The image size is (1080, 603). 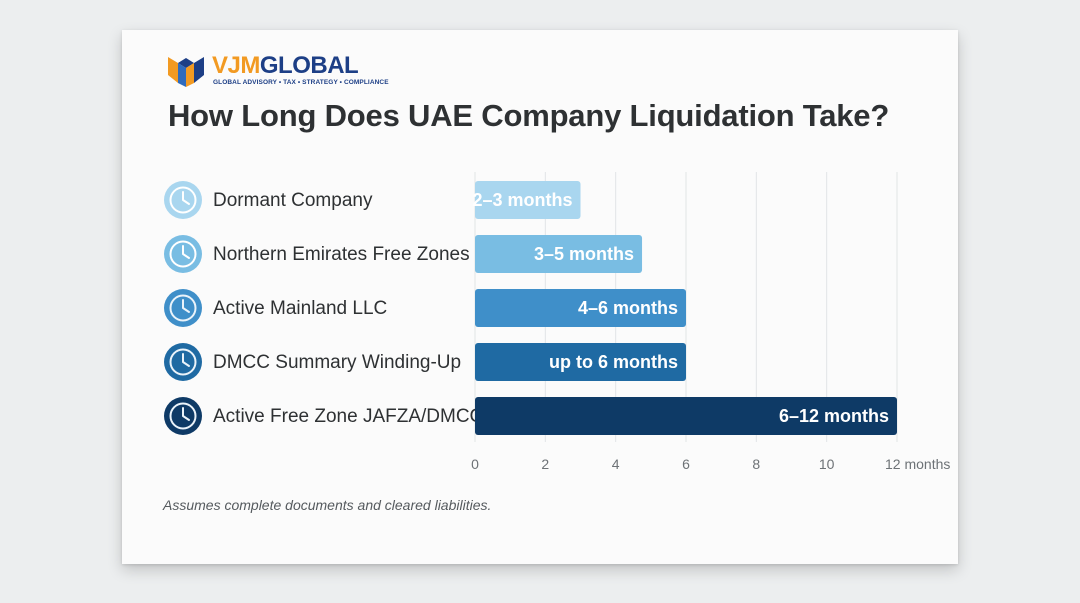 What do you see at coordinates (756, 464) in the screenshot?
I see `x-tick-label: 8` at bounding box center [756, 464].